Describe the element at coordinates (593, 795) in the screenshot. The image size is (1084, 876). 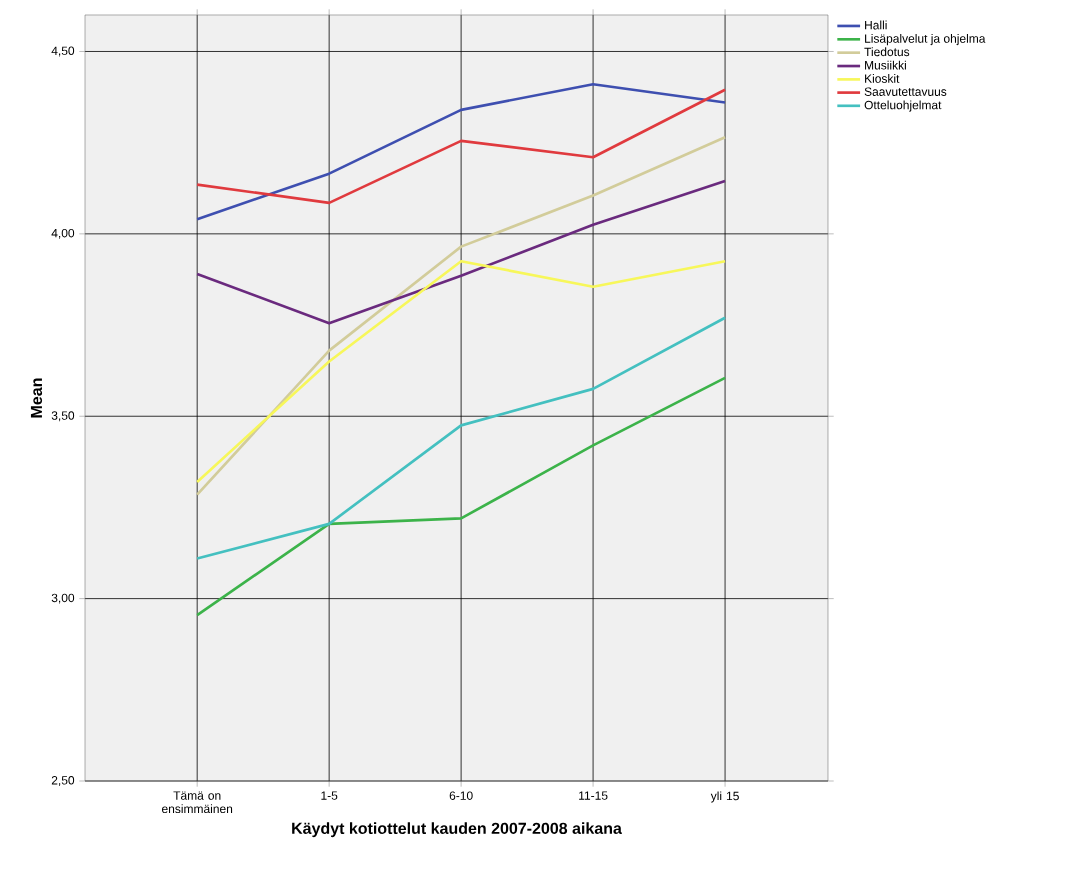
I see `x-tick-label: 11-15` at that location.